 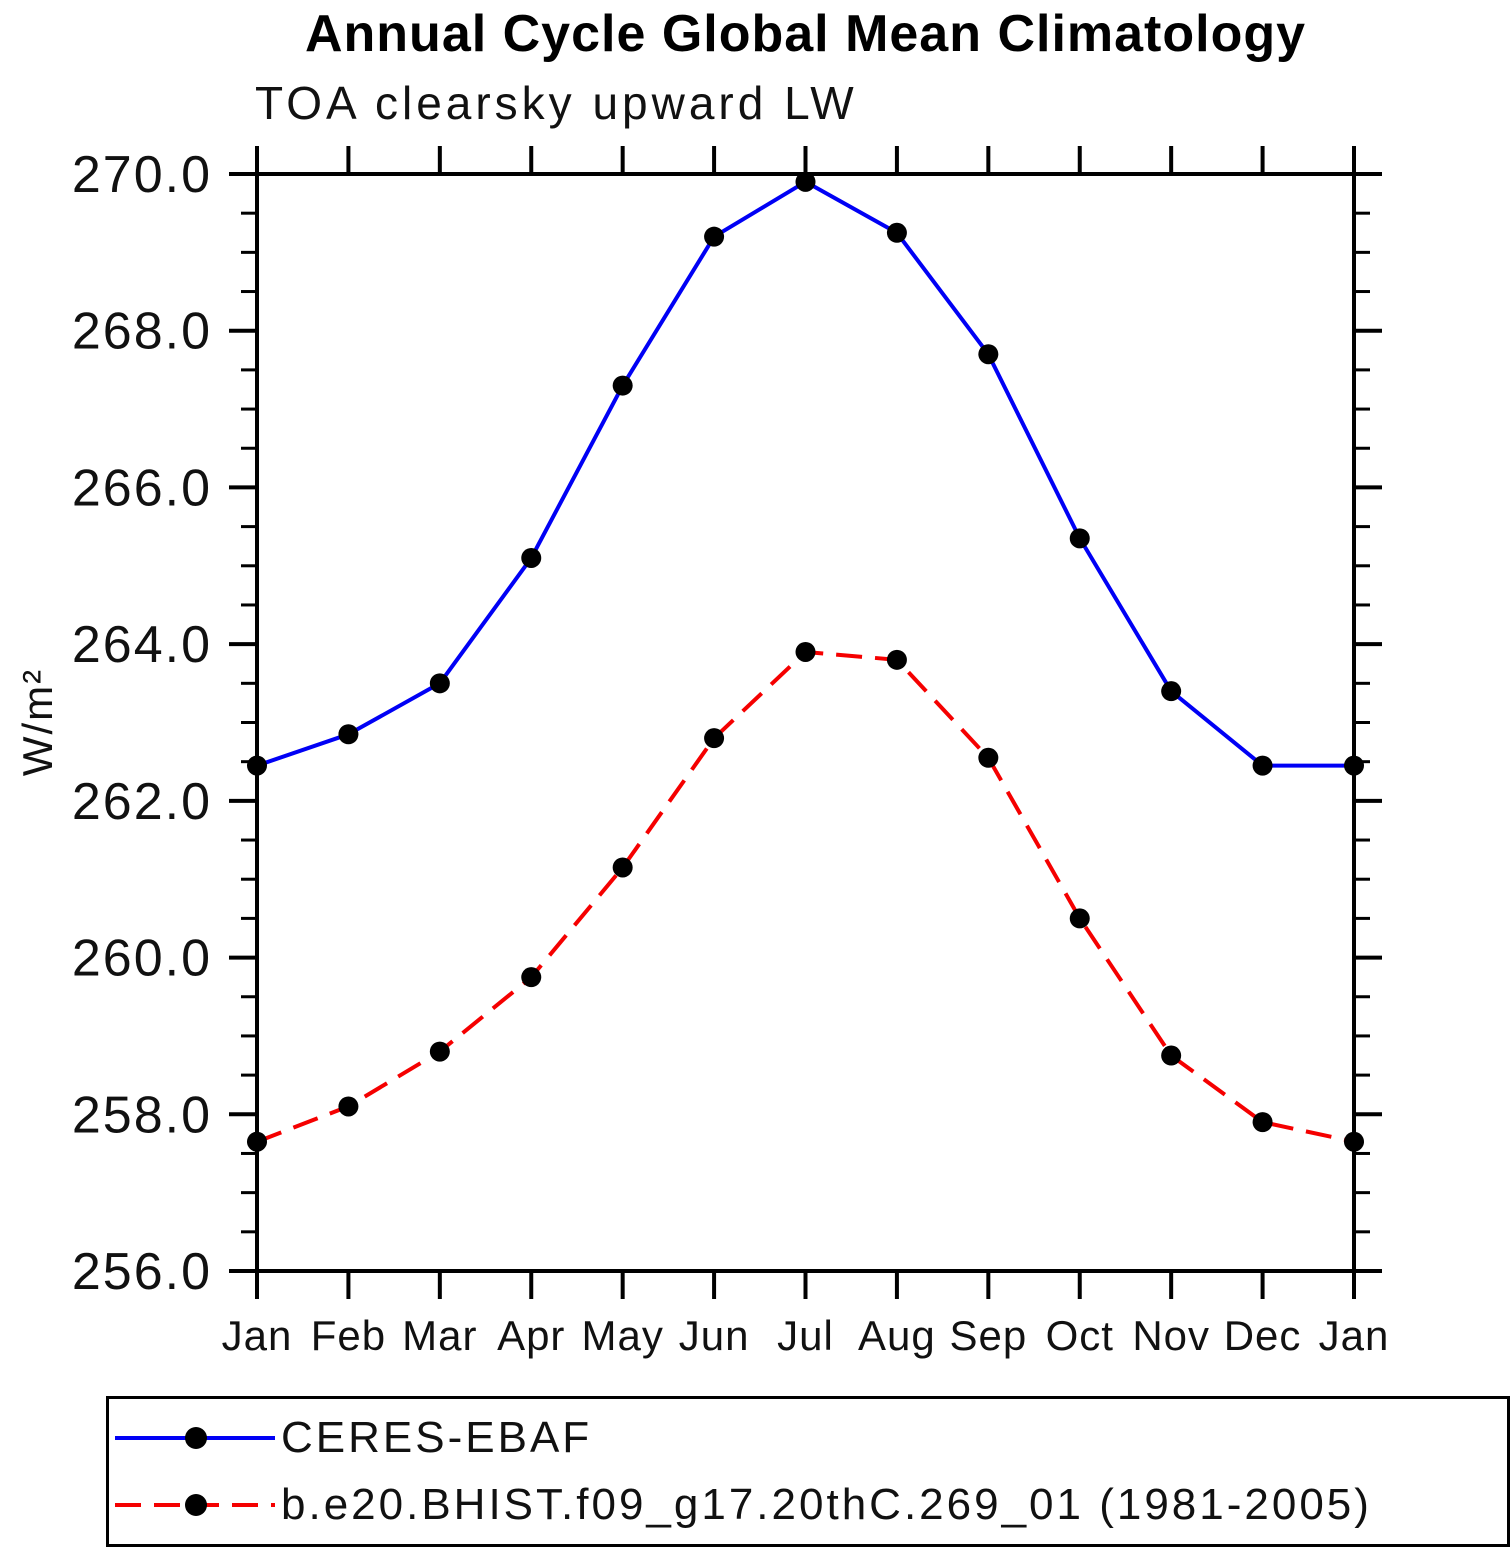 What do you see at coordinates (142, 332) in the screenshot?
I see `y-tick-label: 268.0` at bounding box center [142, 332].